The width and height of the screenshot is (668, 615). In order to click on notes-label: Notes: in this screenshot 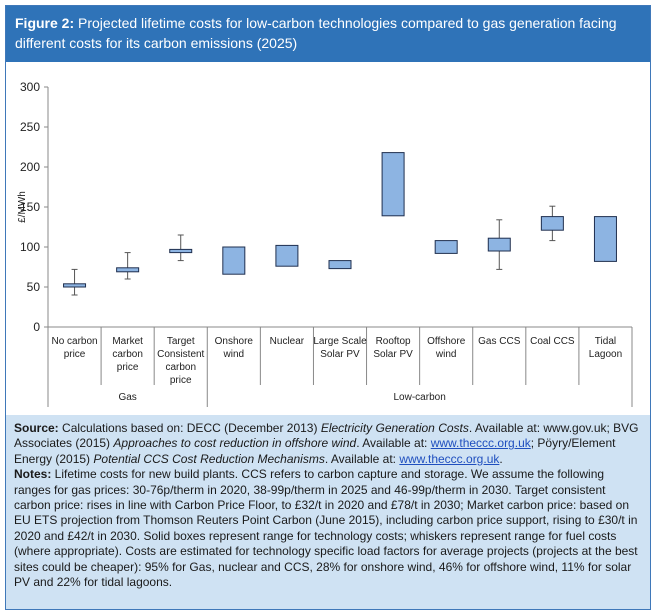, I will do `click(33, 474)`.